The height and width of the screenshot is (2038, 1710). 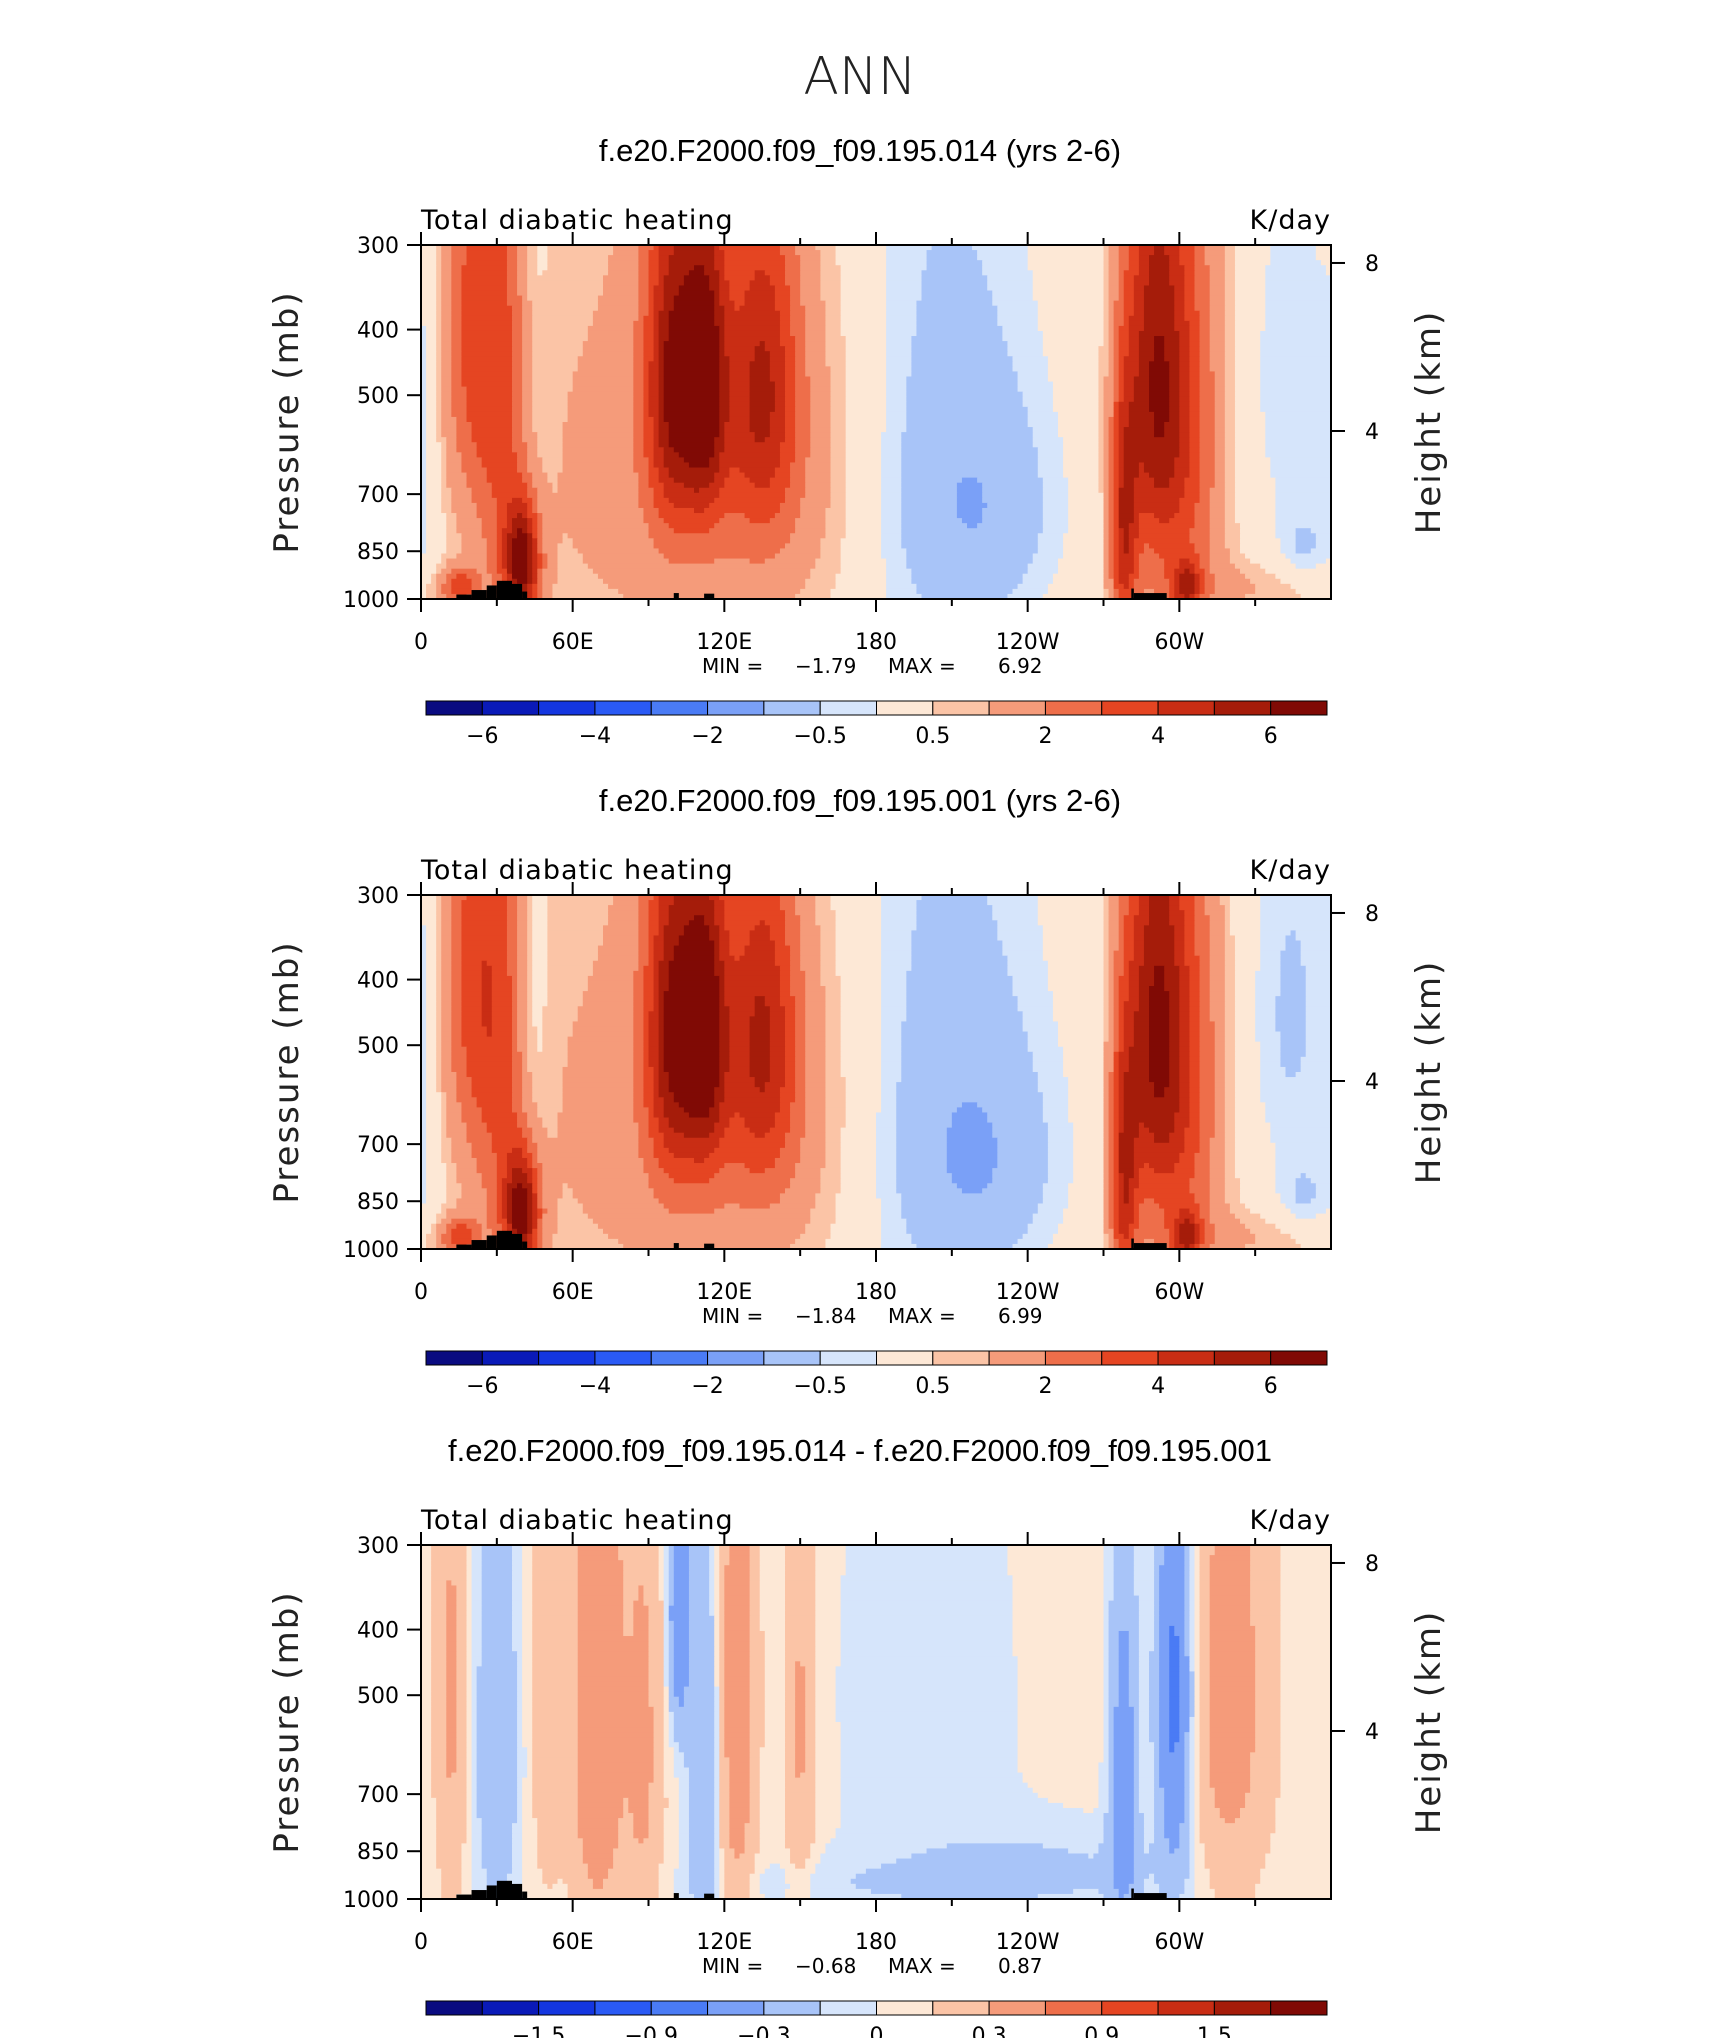 What do you see at coordinates (378, 495) in the screenshot?
I see `y-tick-label: 700` at bounding box center [378, 495].